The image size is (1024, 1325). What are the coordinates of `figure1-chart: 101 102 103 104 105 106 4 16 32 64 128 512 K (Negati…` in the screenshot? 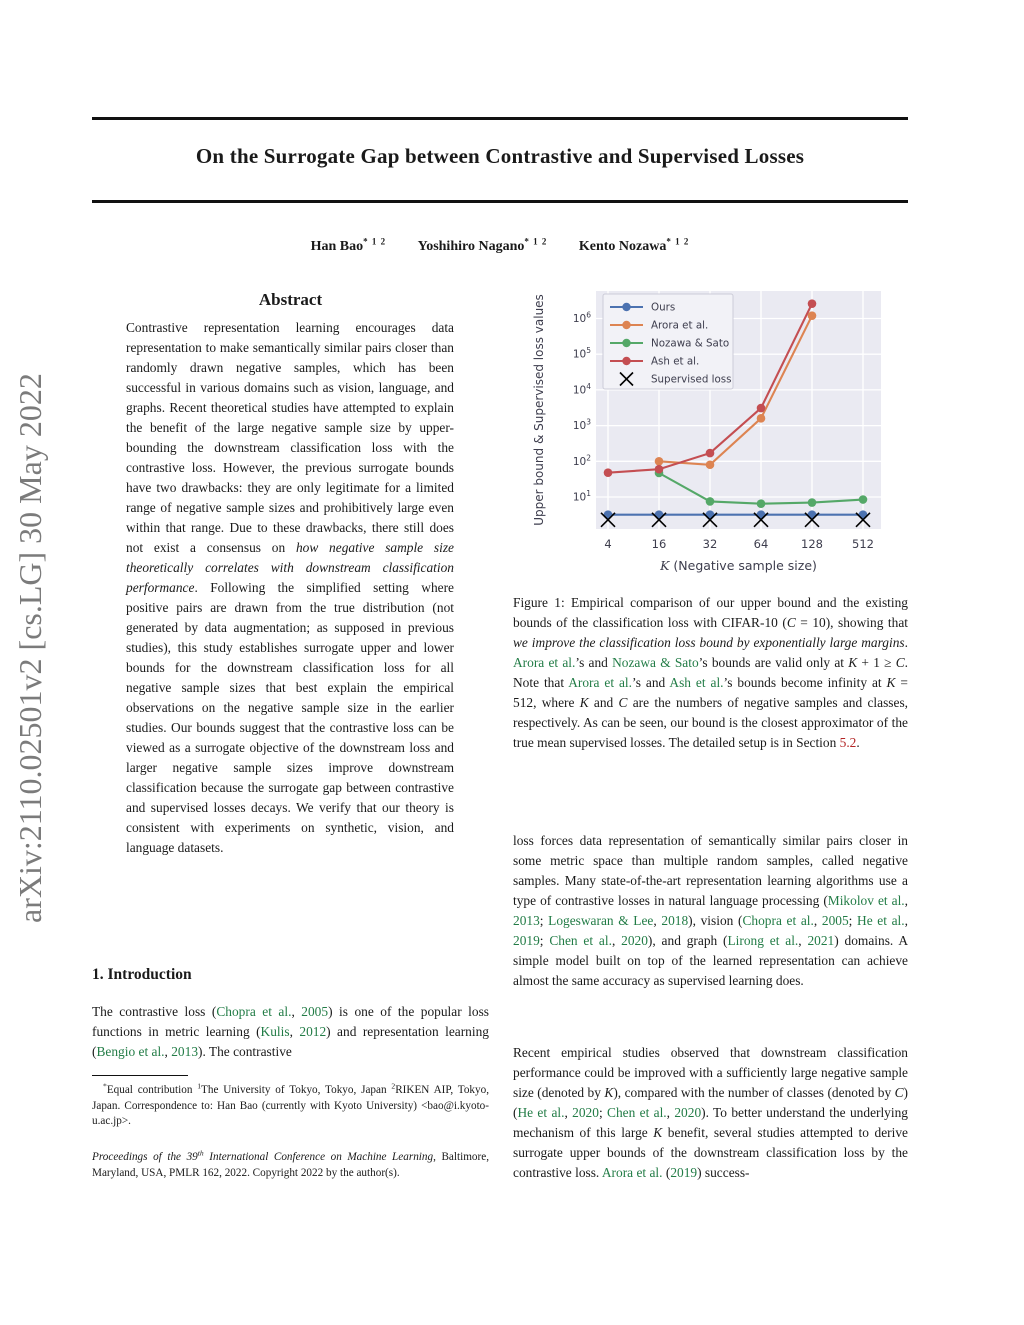 It's located at (706, 432).